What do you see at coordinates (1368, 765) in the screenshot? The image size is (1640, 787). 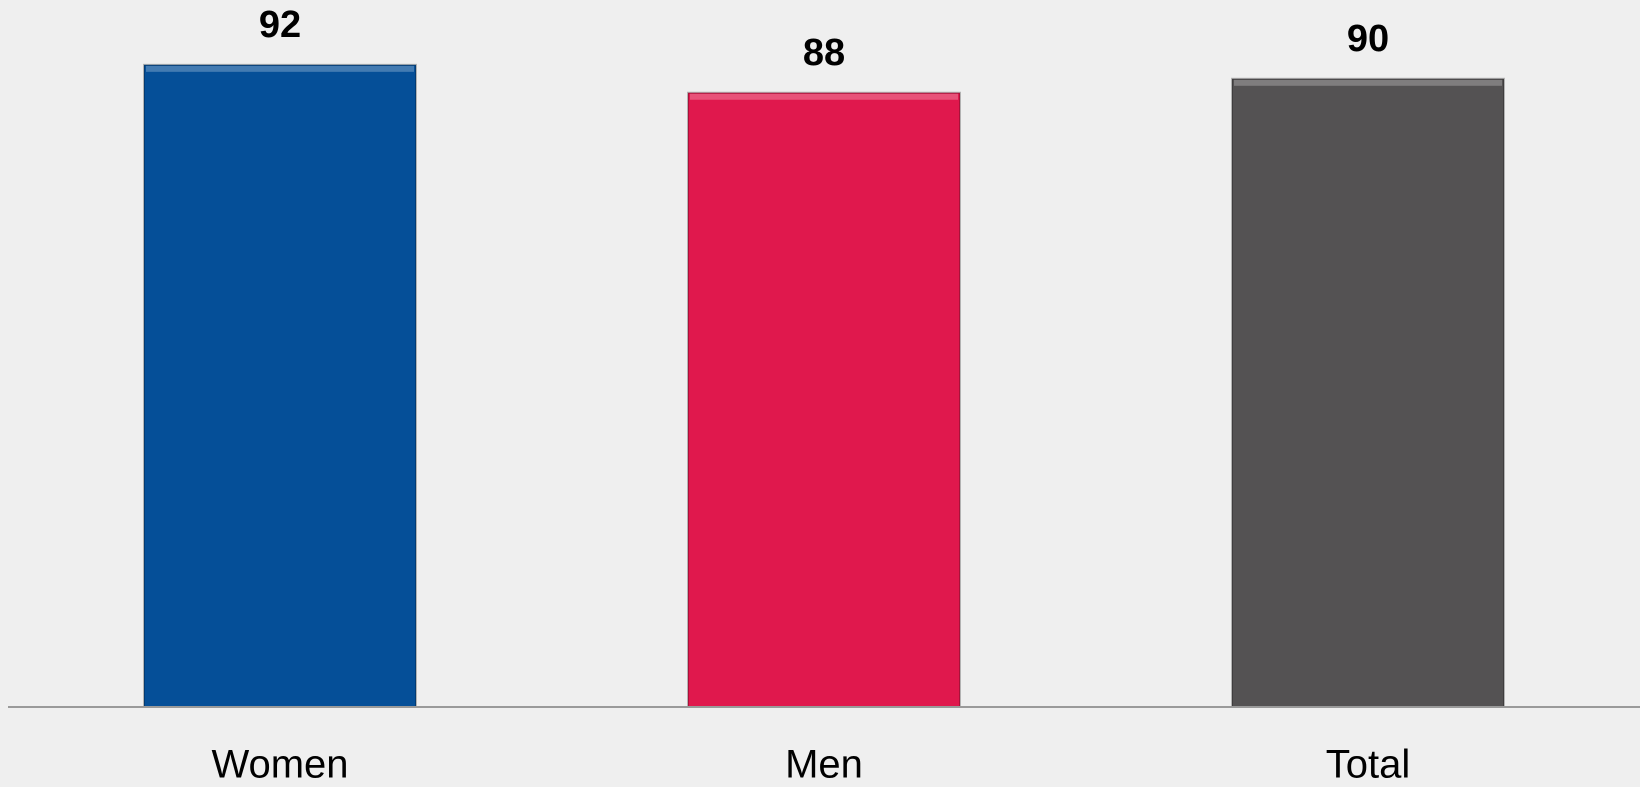 I see `x-tick-label: Total` at bounding box center [1368, 765].